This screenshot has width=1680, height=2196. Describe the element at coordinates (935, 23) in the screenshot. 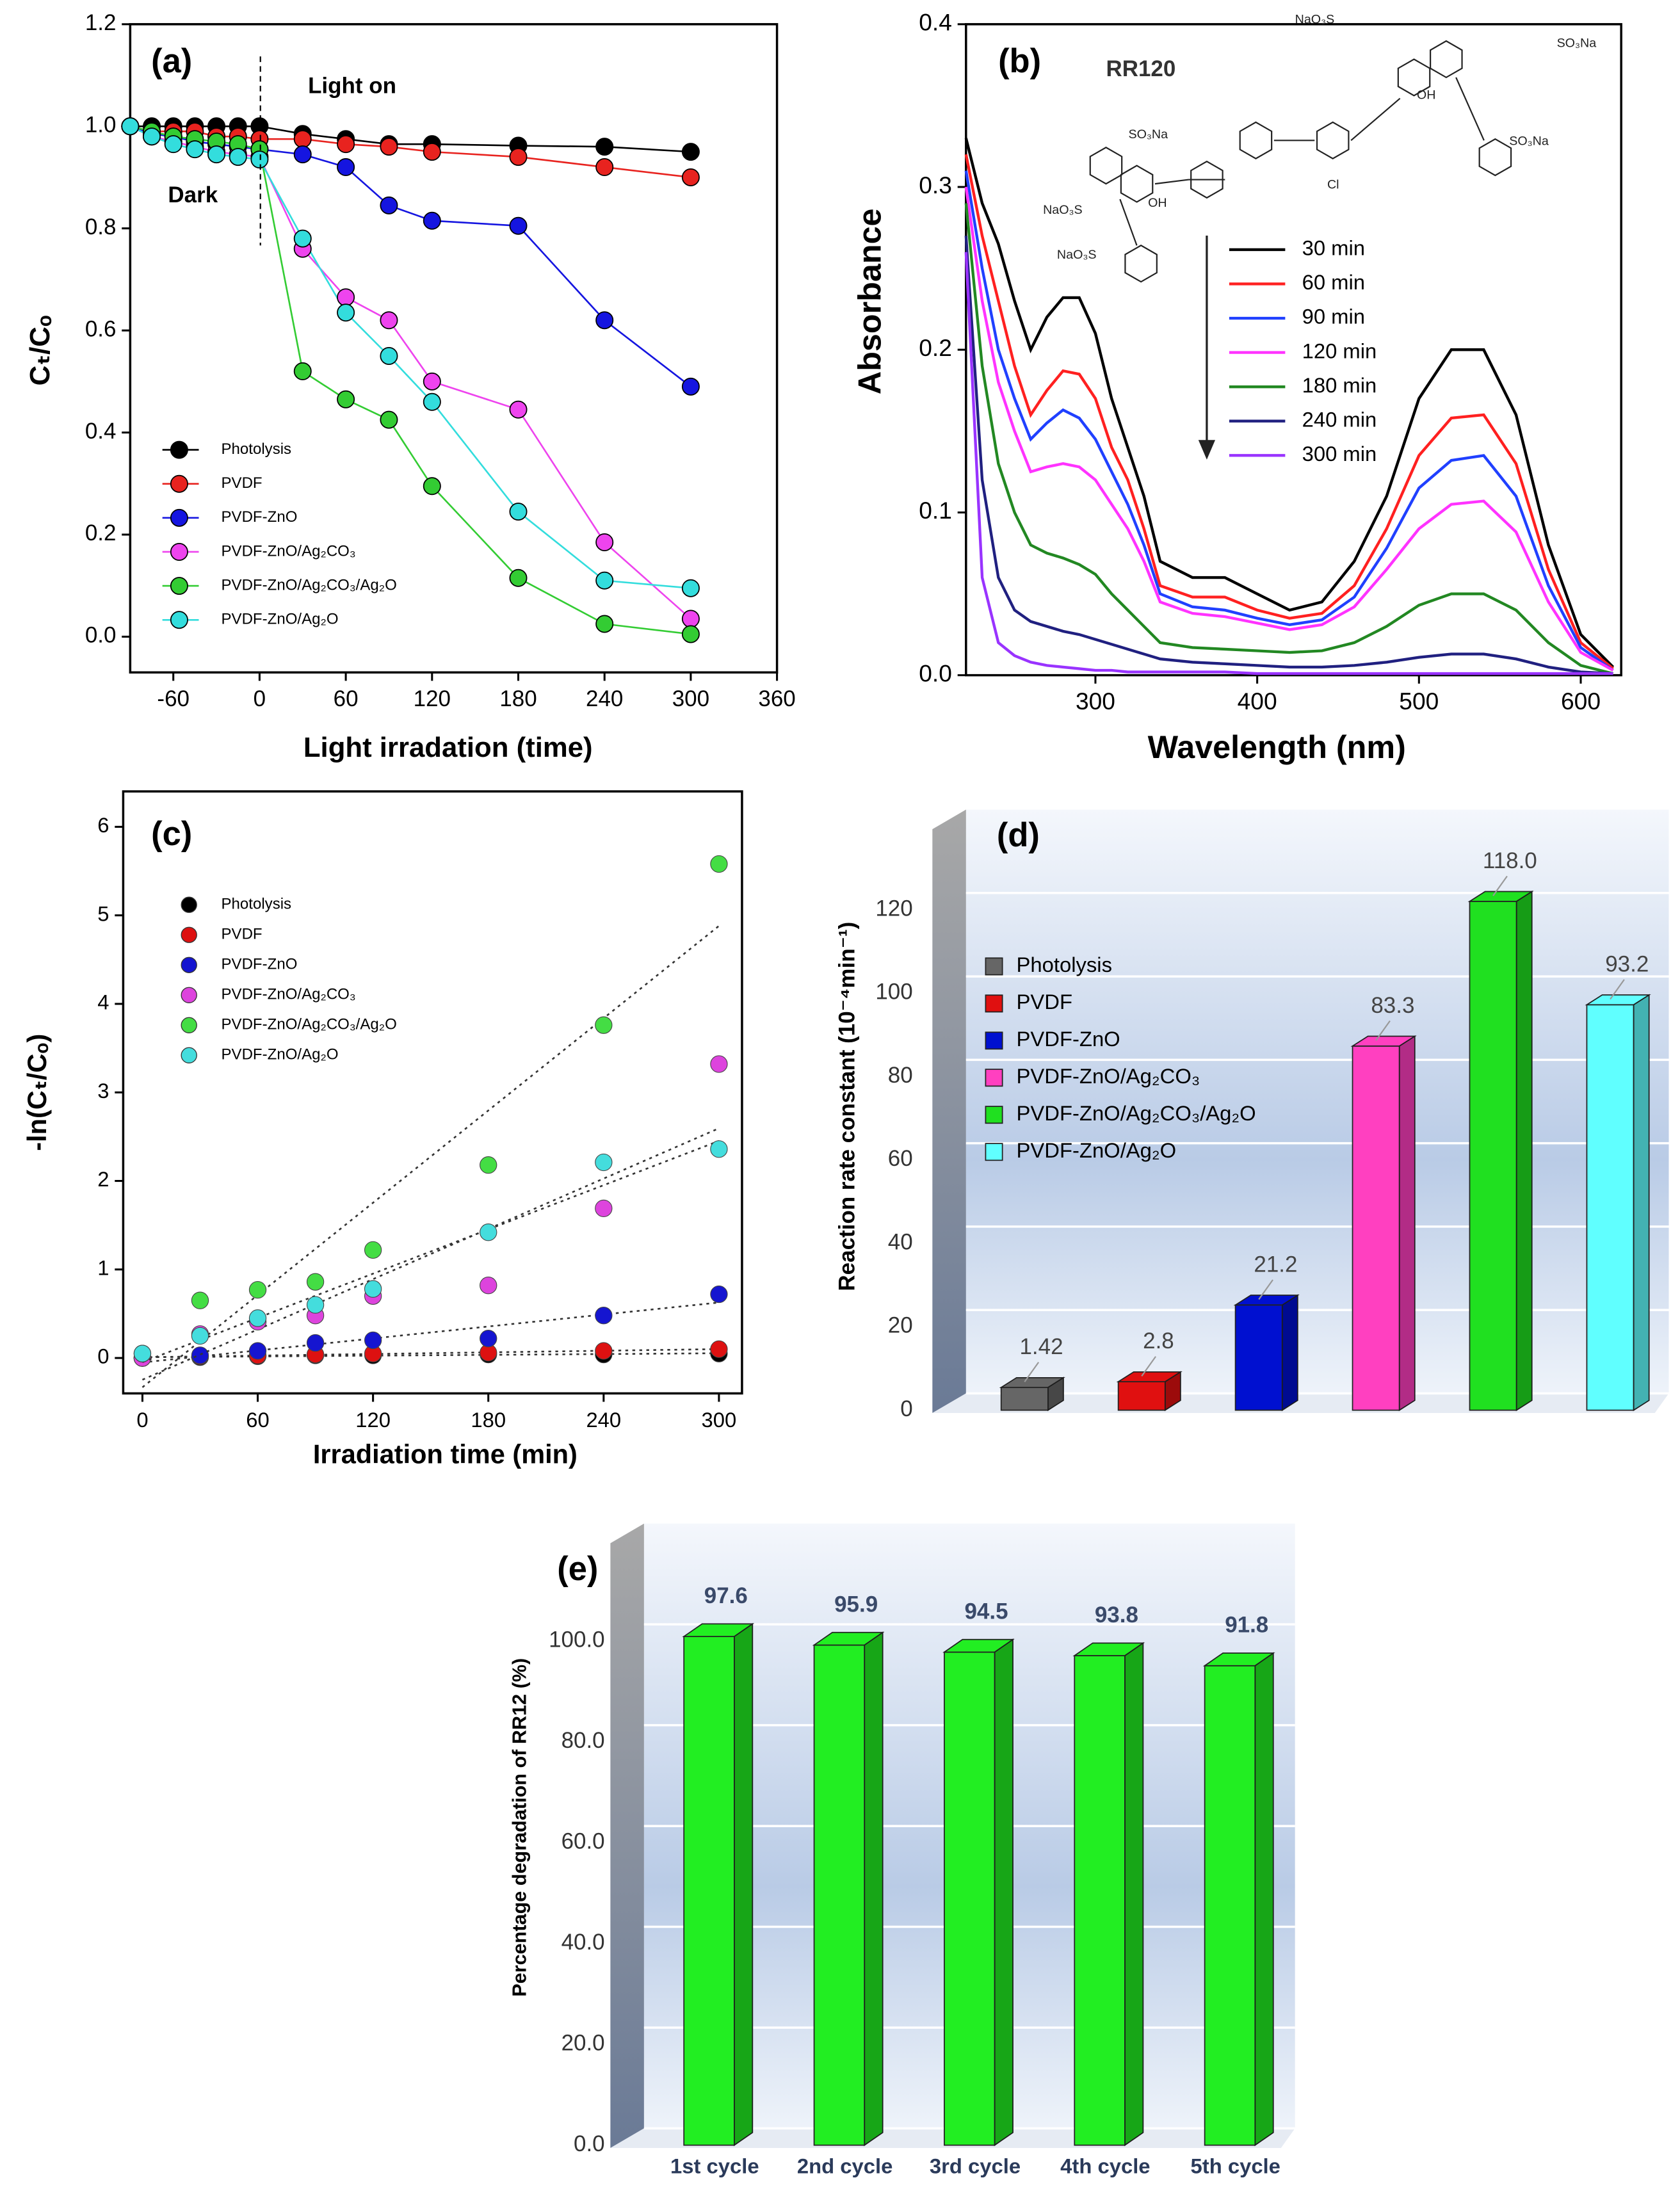

I see `y-tick-label: 0.4` at that location.